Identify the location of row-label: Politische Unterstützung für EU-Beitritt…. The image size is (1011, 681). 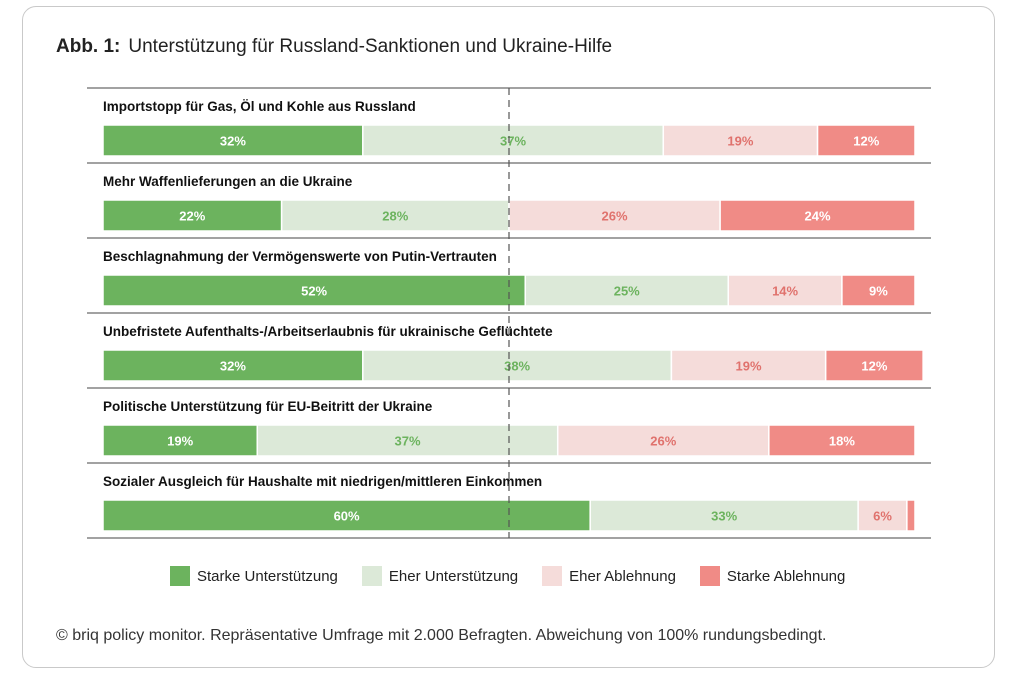
(268, 406).